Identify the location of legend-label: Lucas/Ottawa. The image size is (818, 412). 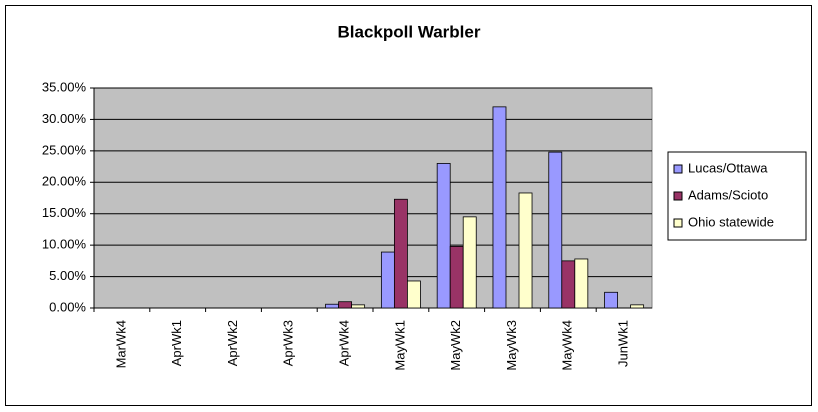
(728, 167).